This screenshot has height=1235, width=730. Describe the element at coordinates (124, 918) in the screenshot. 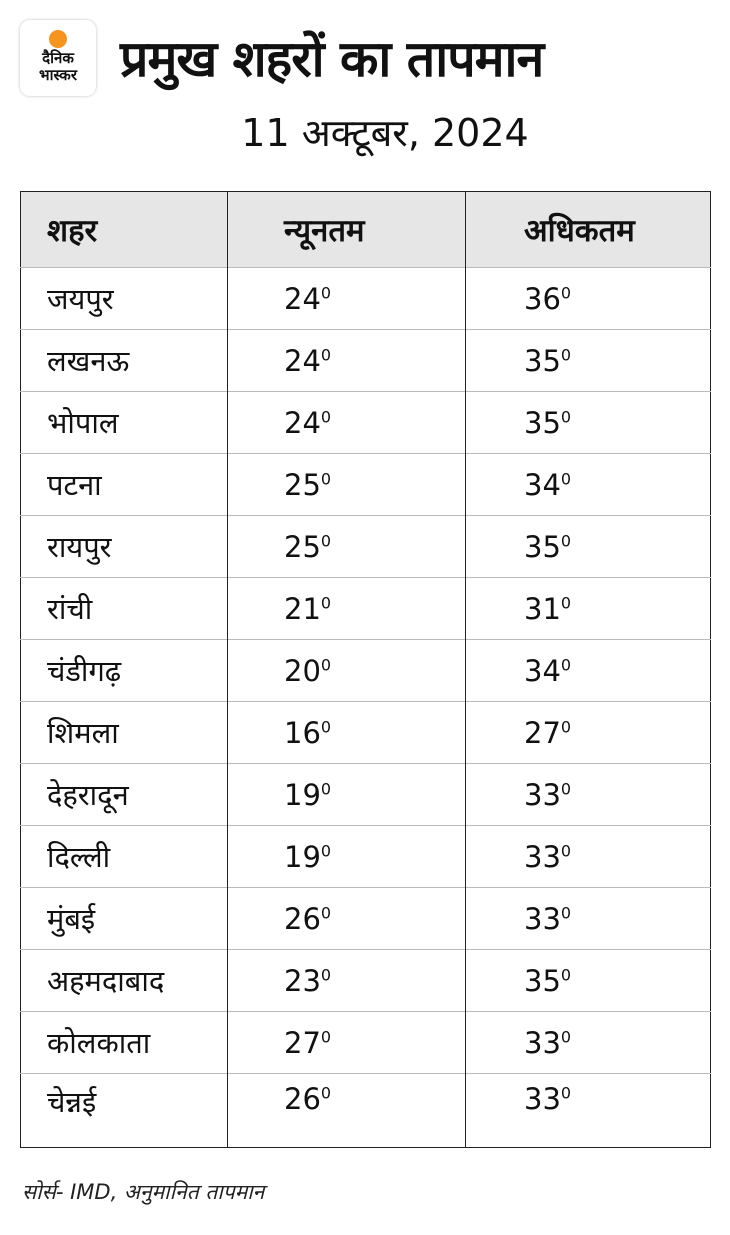

I see `city-cell: मुंबई` at that location.